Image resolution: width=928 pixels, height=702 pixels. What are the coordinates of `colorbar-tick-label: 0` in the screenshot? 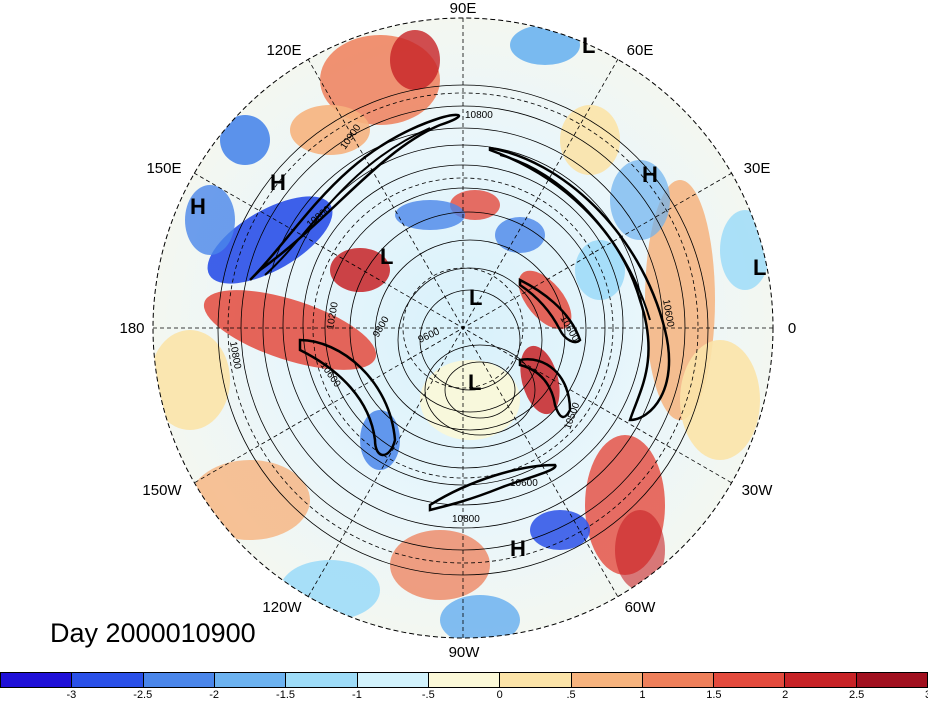 It's located at (499, 695).